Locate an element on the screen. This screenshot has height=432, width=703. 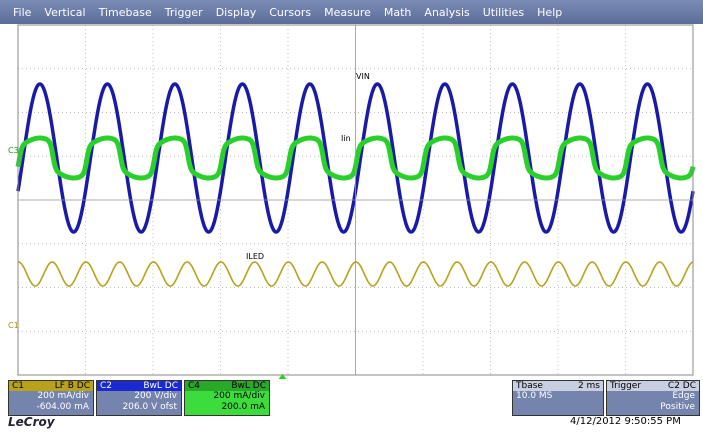
trigger-mode: Edge is located at coordinates (683, 396).